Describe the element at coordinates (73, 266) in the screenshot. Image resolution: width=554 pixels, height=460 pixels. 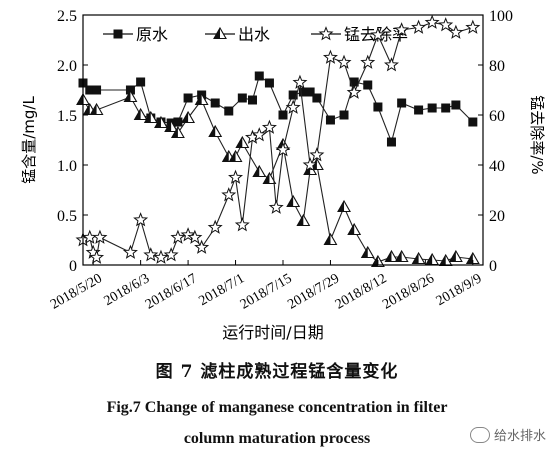
I see `left-tick-label: 0` at that location.